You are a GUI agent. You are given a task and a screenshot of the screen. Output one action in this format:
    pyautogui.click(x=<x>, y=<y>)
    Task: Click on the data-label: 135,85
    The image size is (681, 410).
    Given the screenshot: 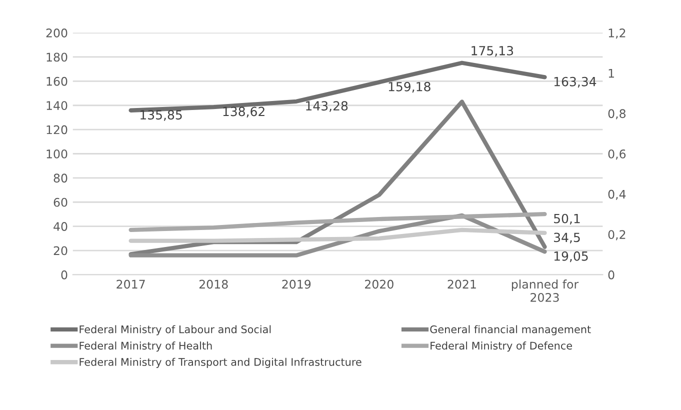 What is the action you would take?
    pyautogui.click(x=161, y=115)
    